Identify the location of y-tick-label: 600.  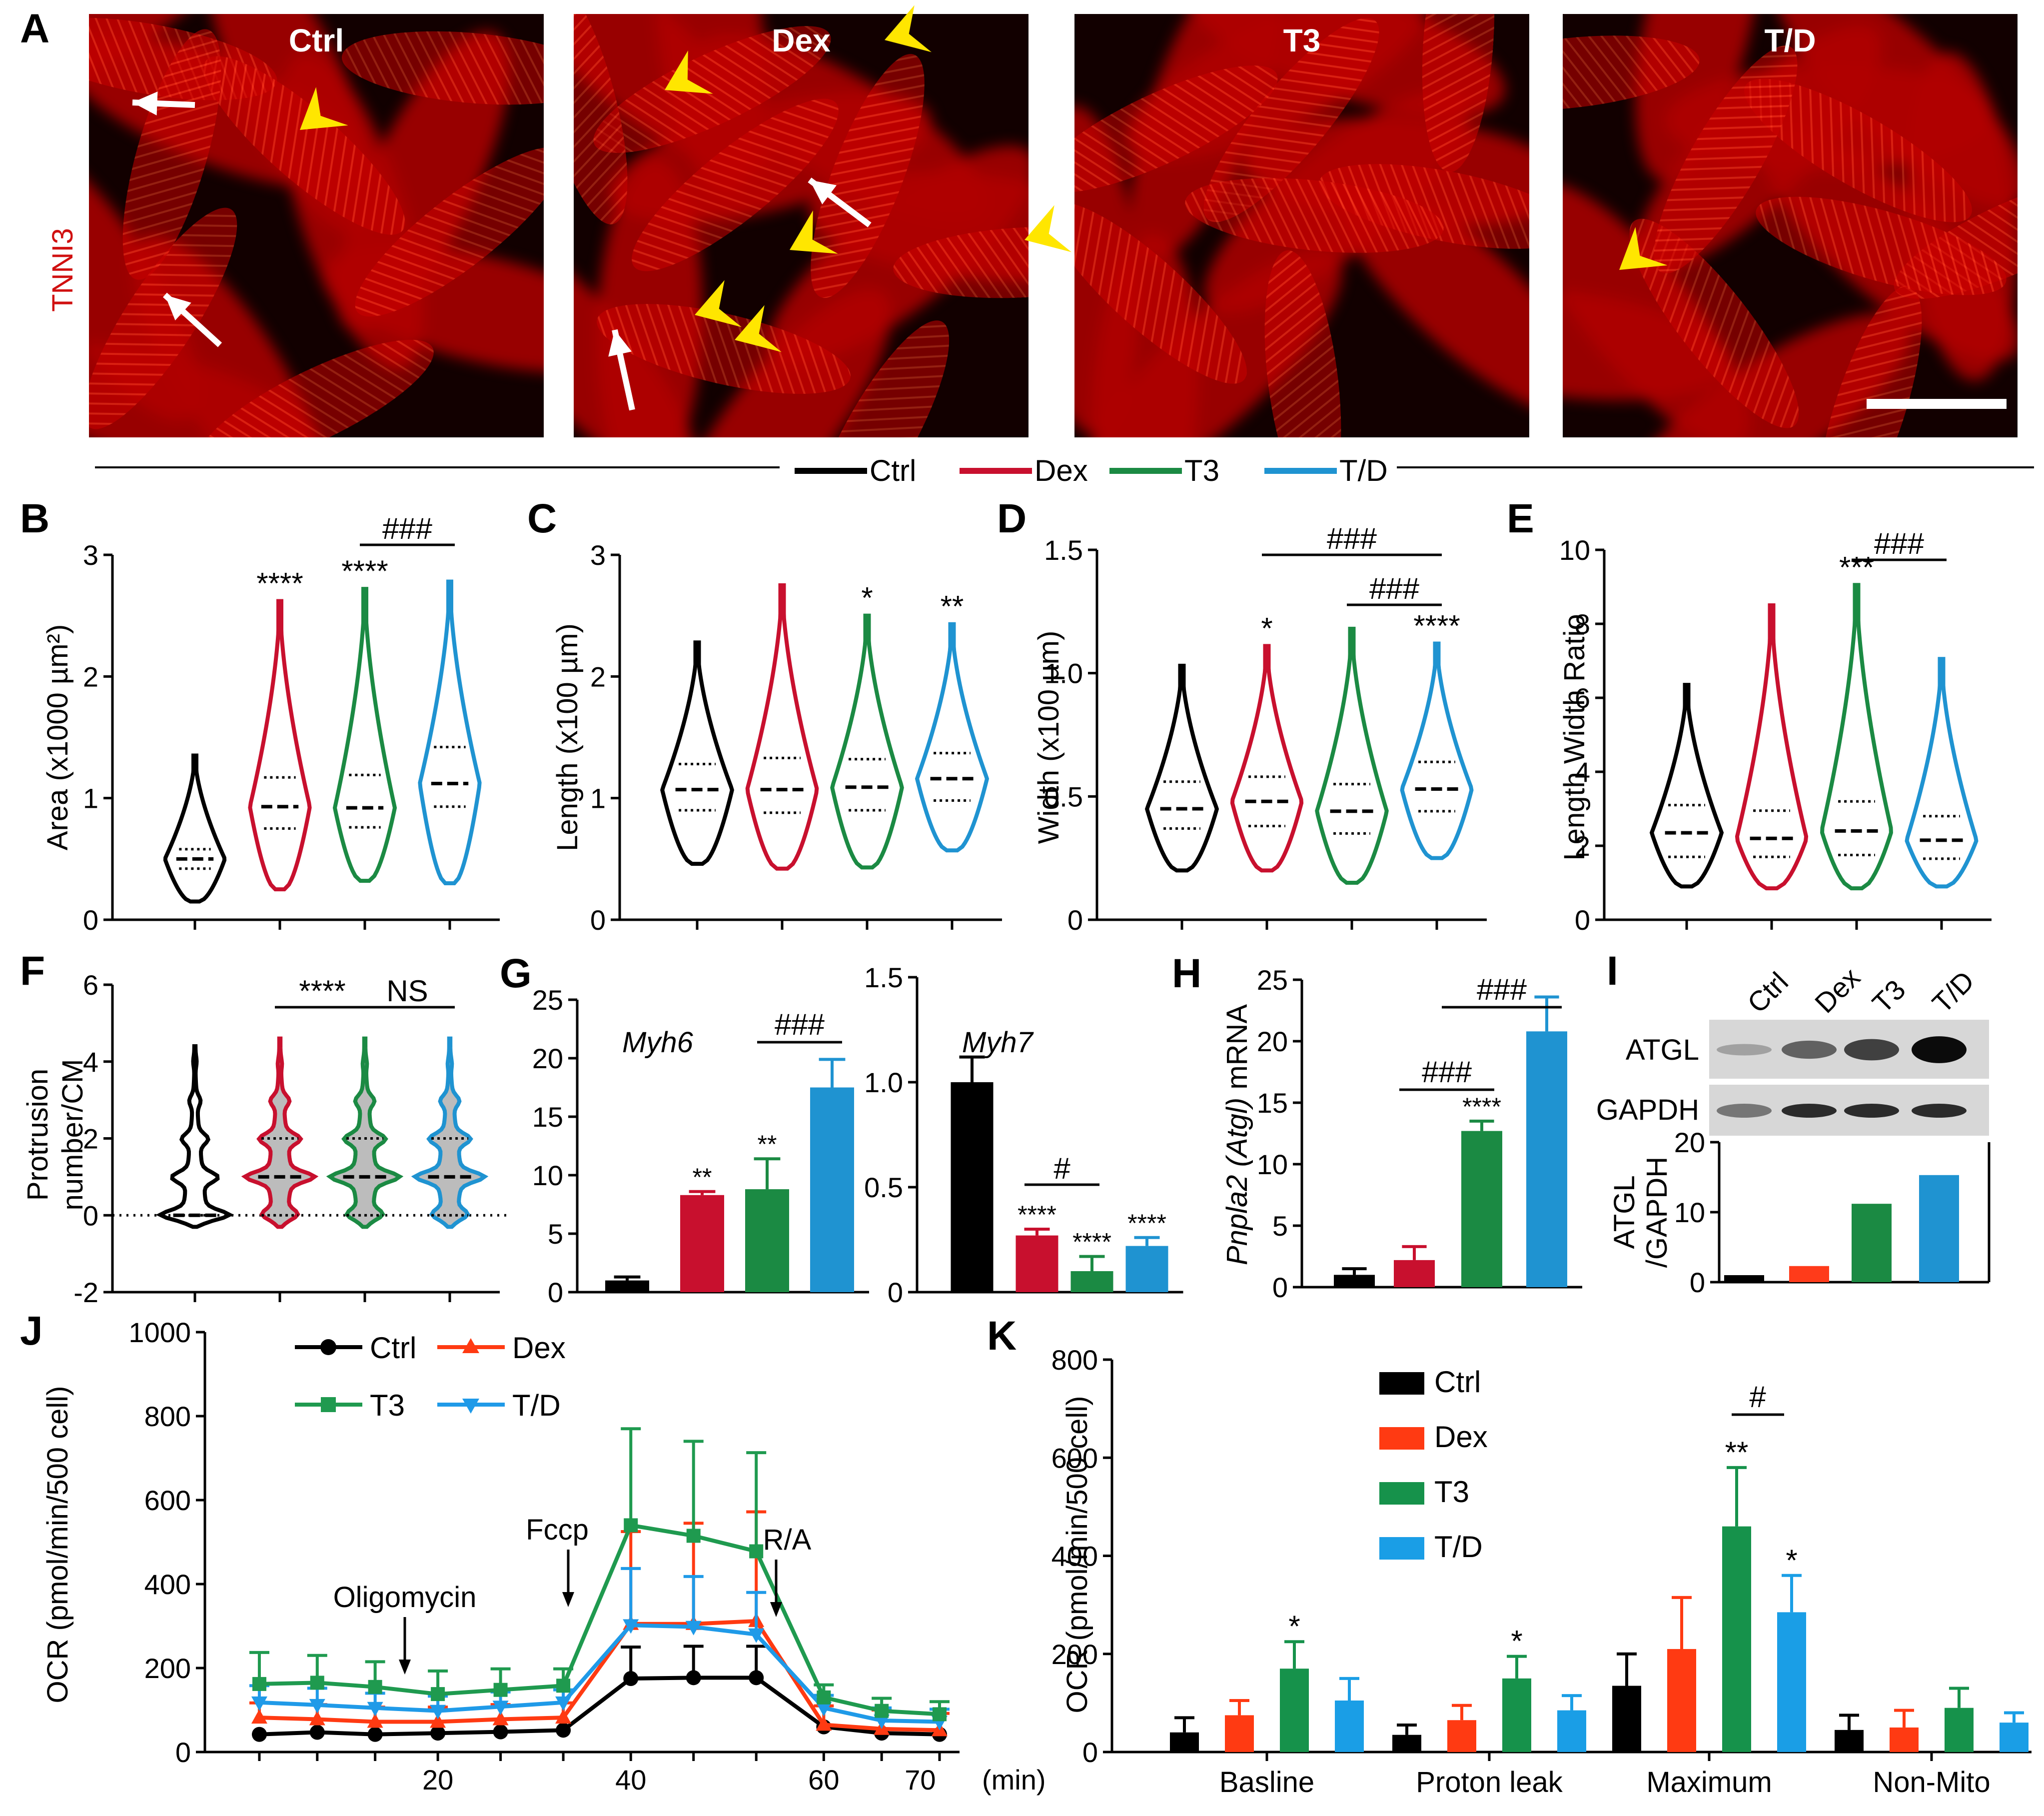
(1075, 1458).